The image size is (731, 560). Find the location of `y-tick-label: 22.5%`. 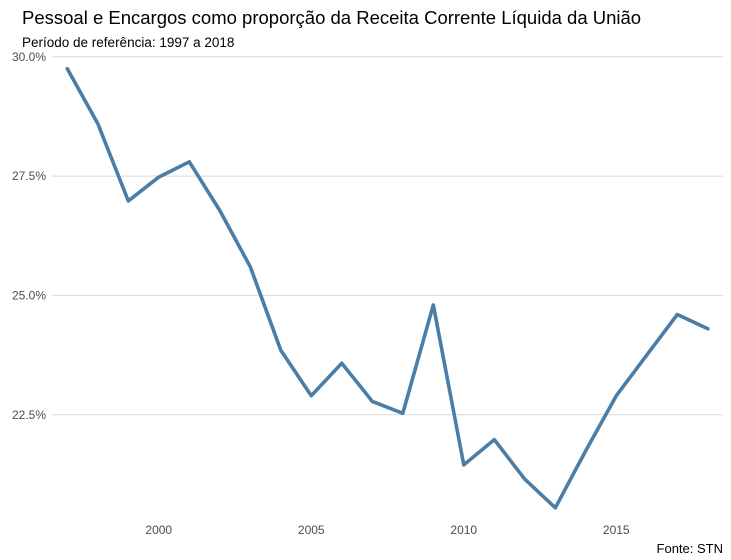

y-tick-label: 22.5% is located at coordinates (29, 415).